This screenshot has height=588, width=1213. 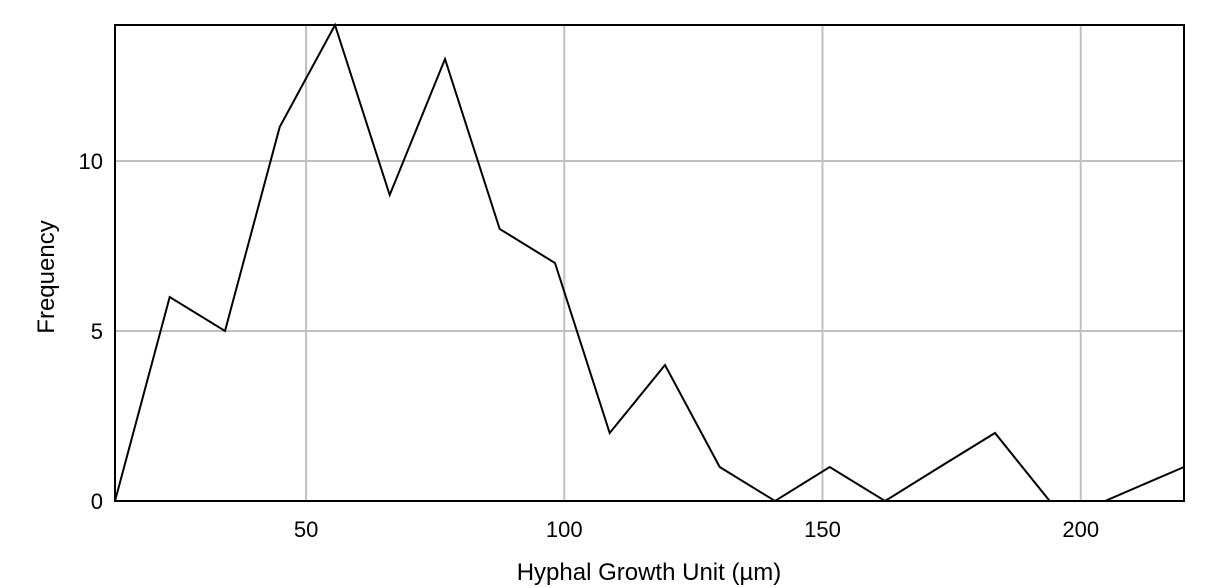 I want to click on x-tick-label: 50, so click(x=306, y=529).